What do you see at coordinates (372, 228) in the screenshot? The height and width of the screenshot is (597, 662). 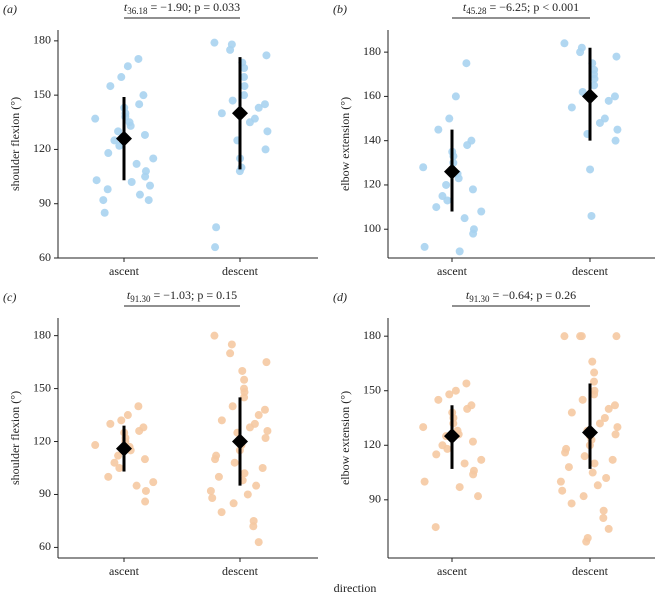 I see `y-tick-label: 100` at bounding box center [372, 228].